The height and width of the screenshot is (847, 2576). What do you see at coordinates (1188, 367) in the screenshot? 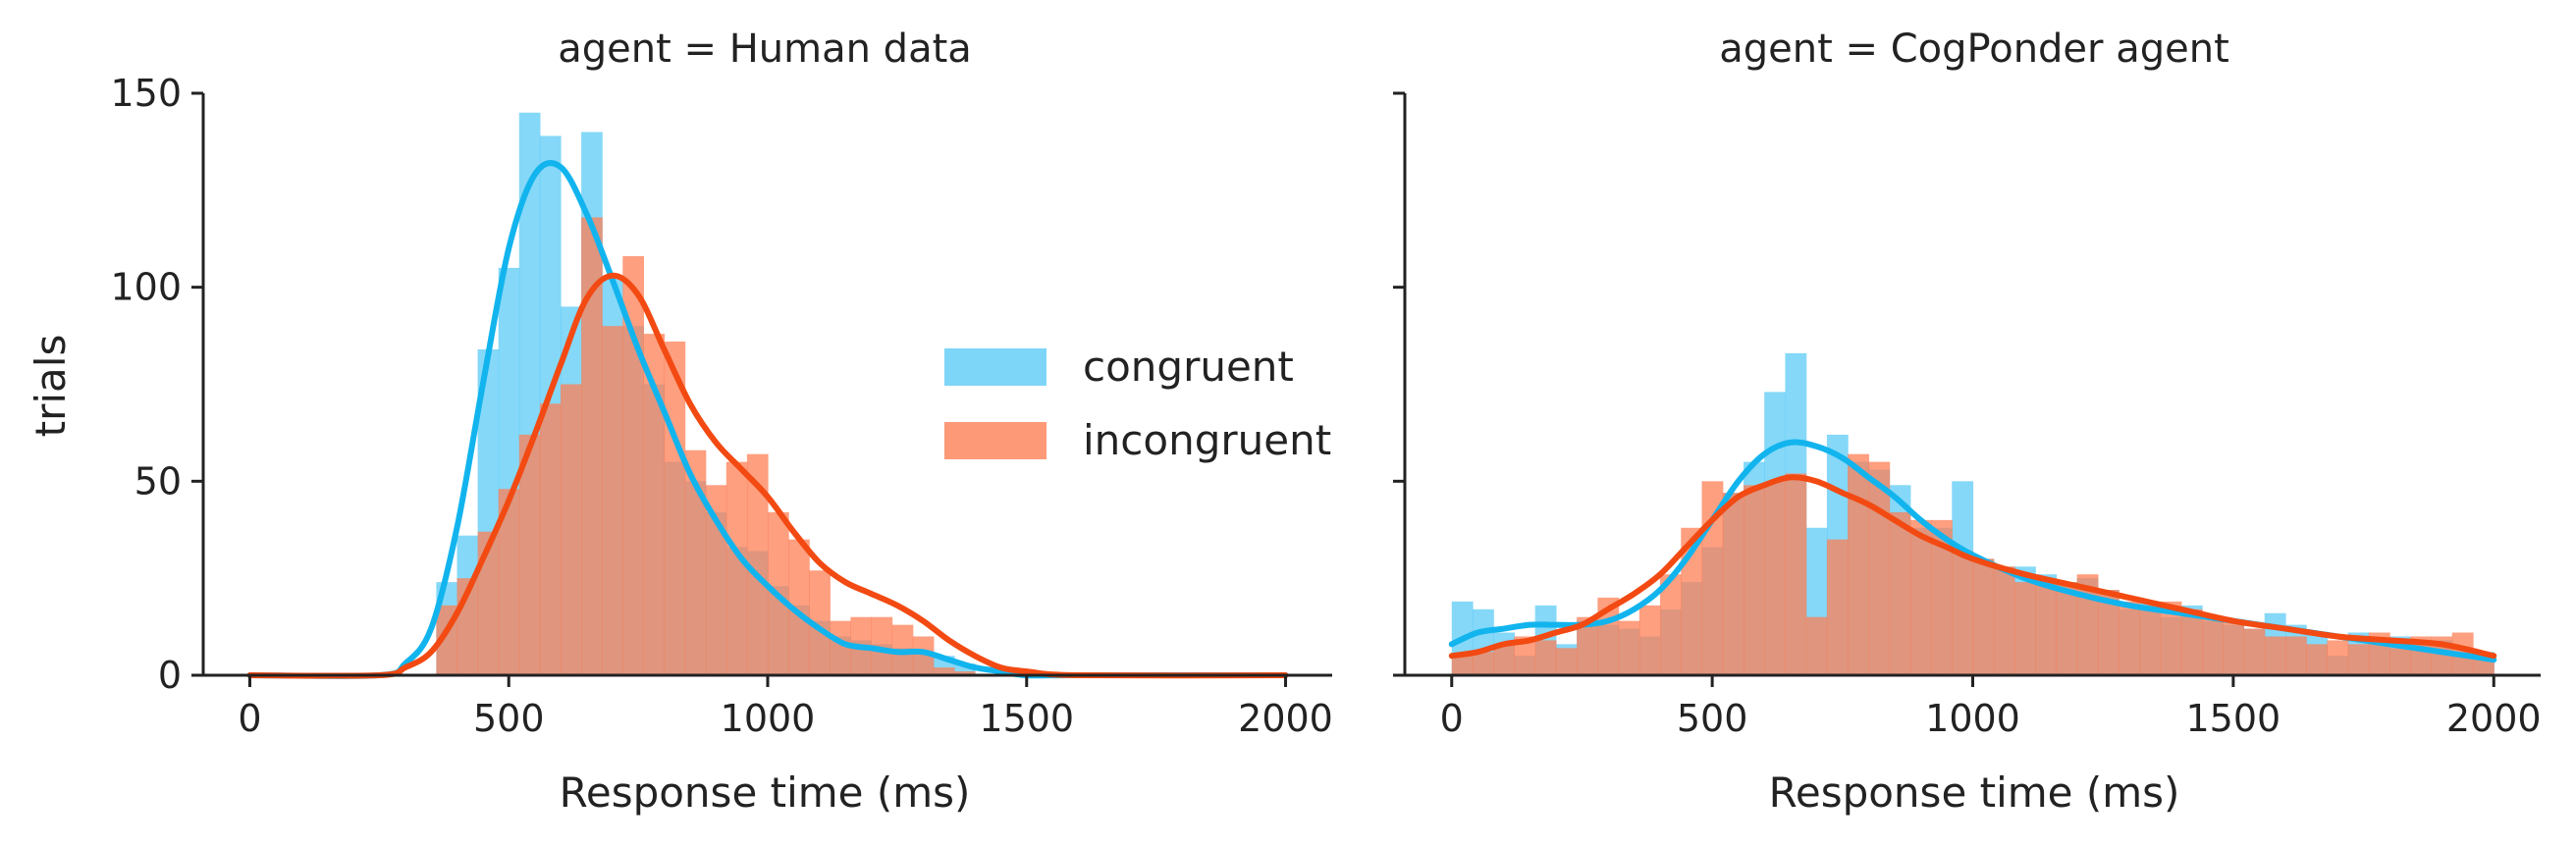
I see `legend-label-congruent: congruent` at bounding box center [1188, 367].